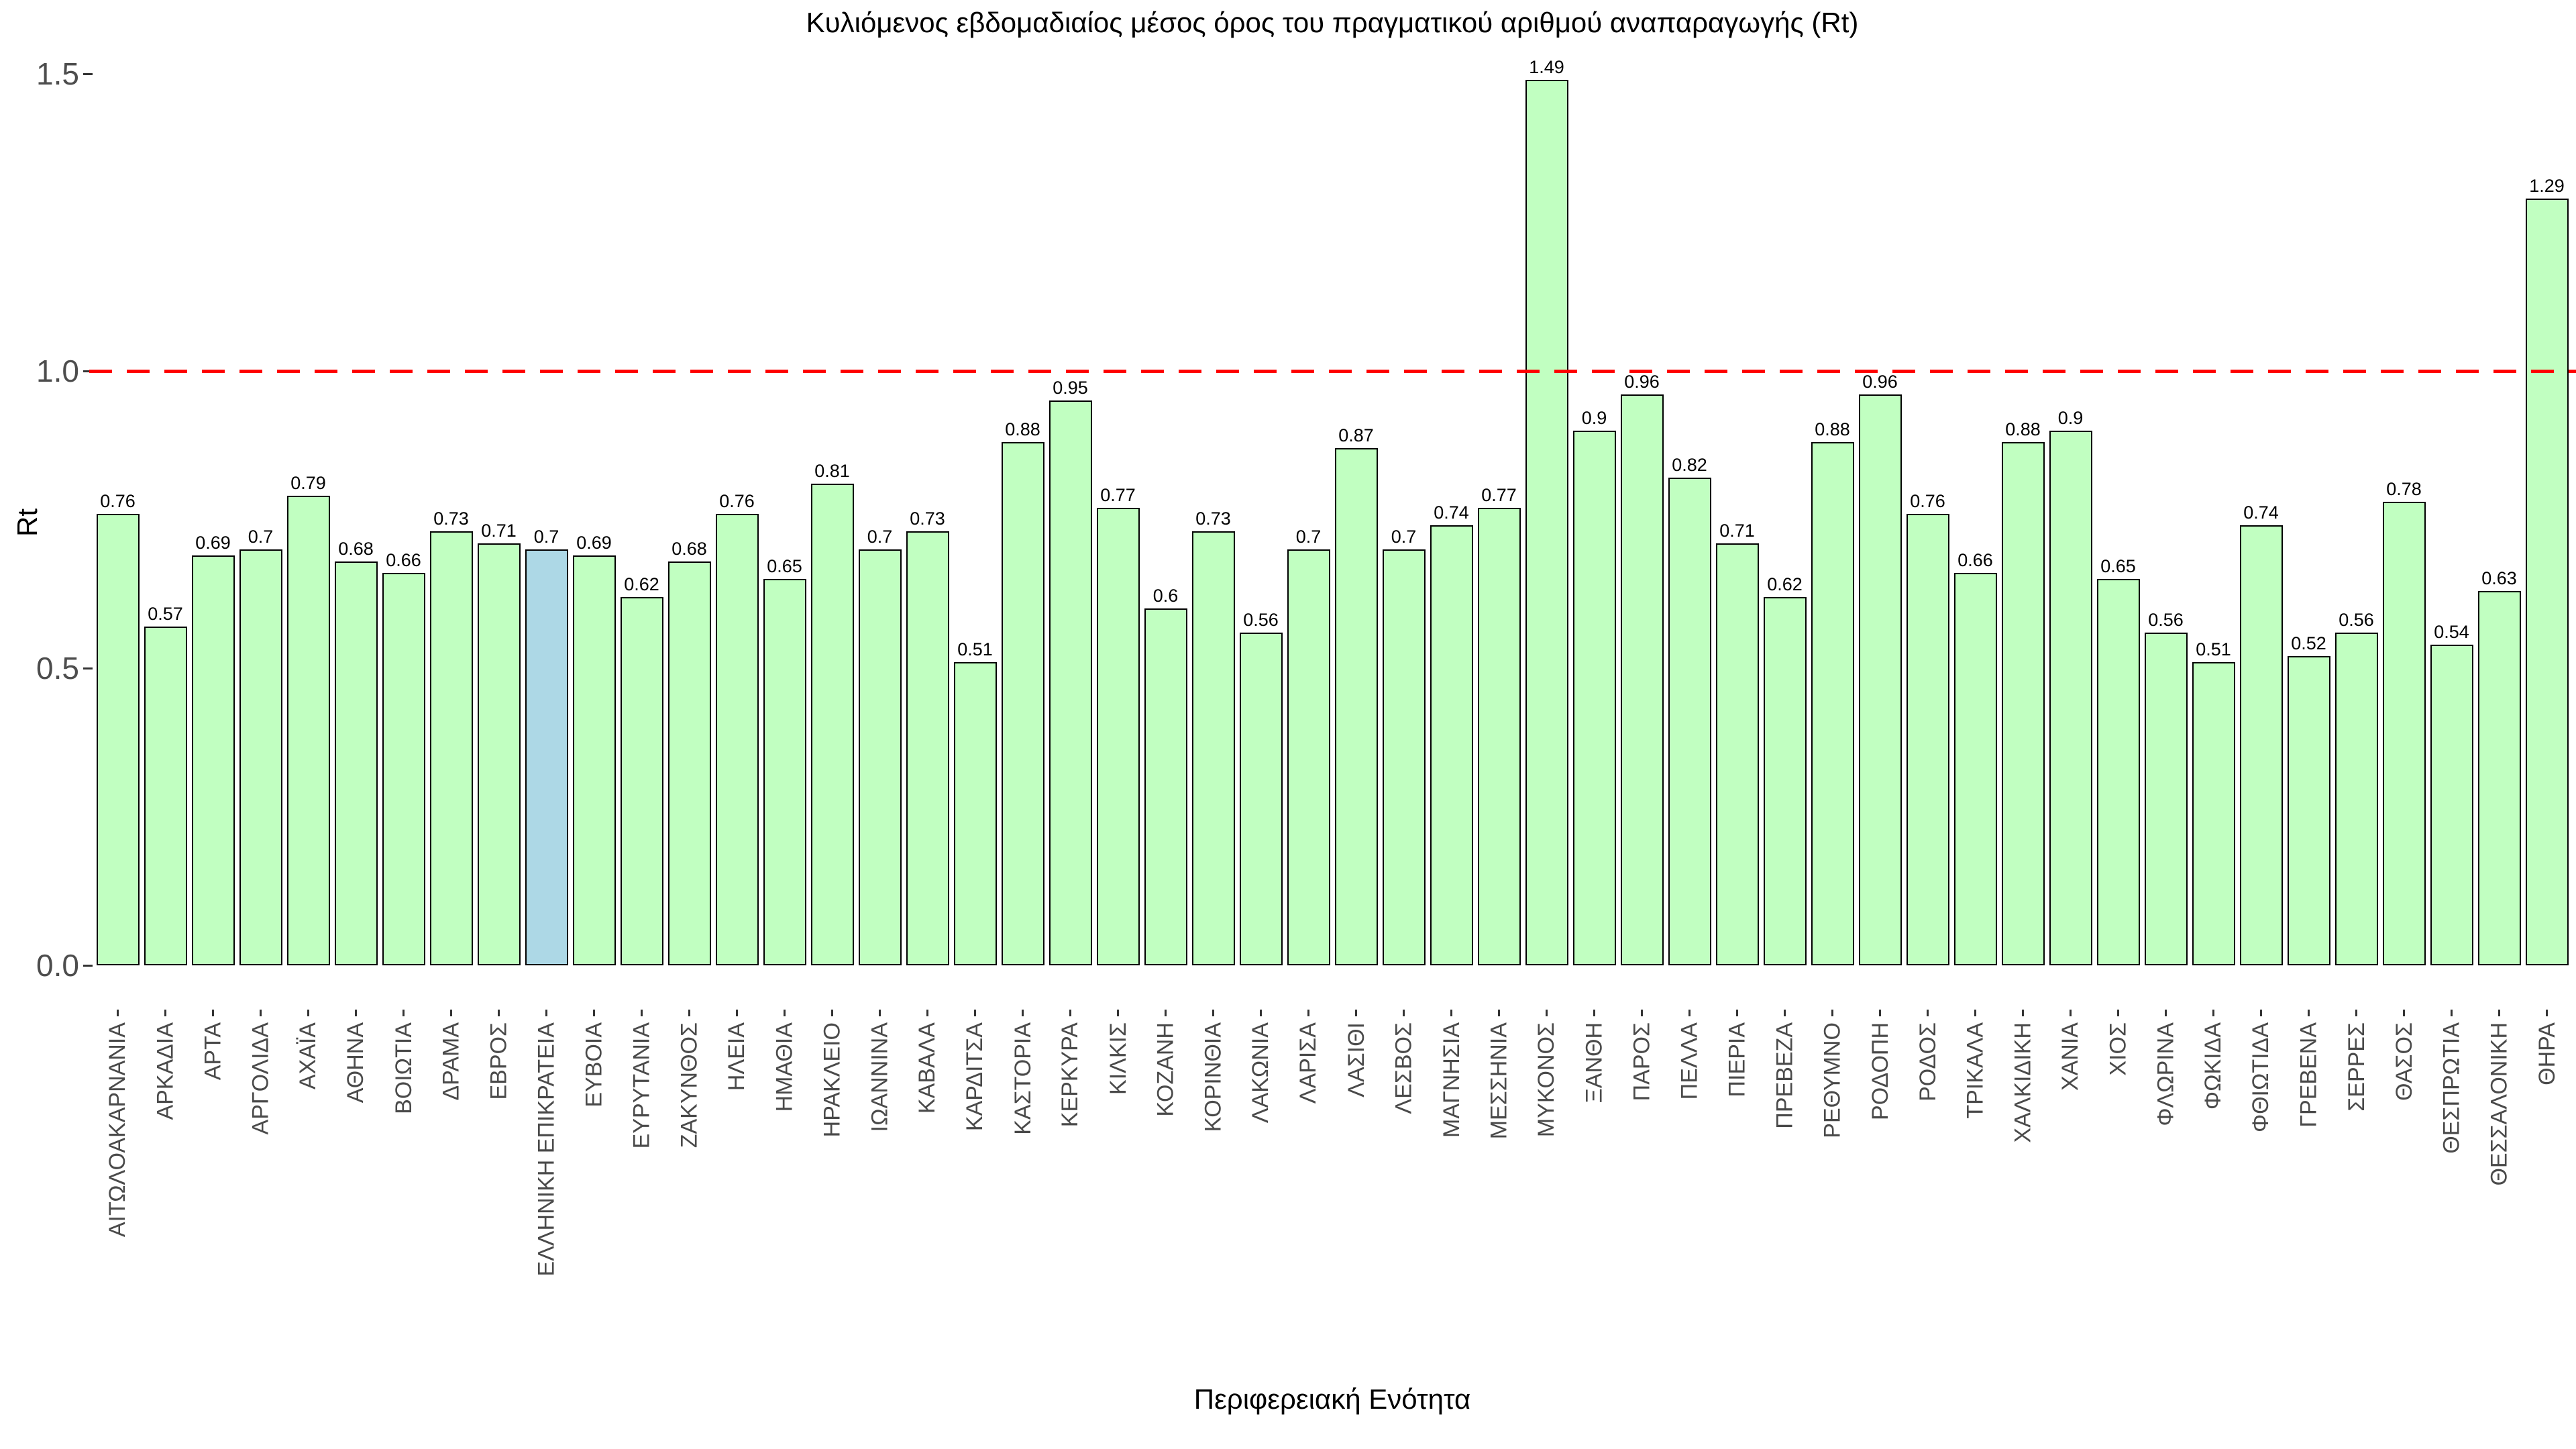  I want to click on x-tick-label-text: ΚΑΣΤΟΡΙΑ, so click(1023, 1078).